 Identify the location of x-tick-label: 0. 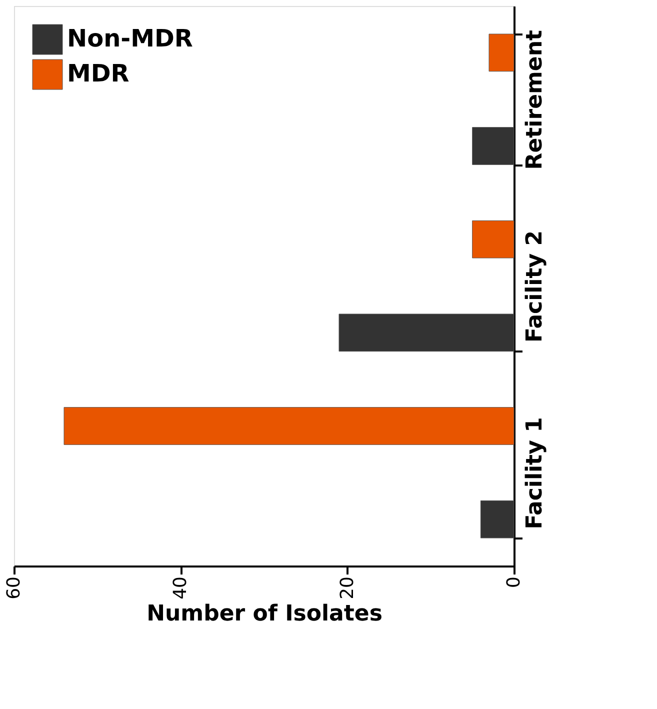
(514, 582).